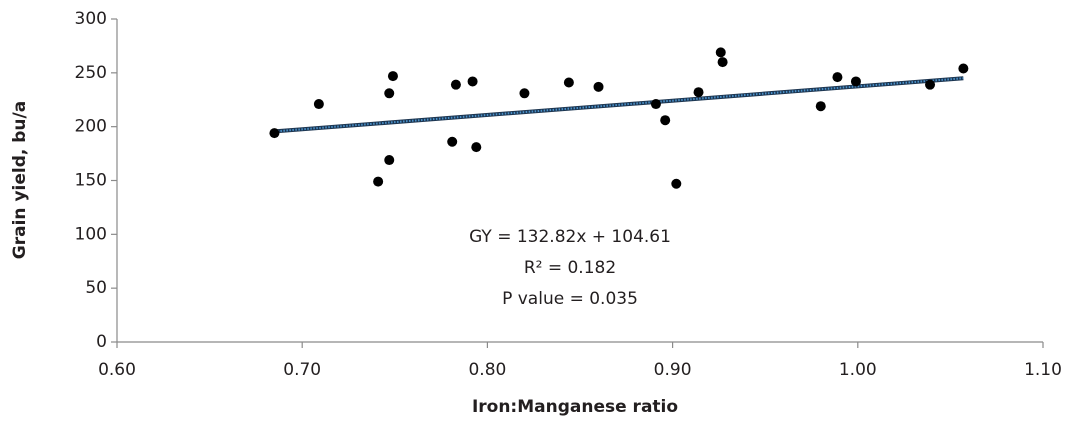 This screenshot has width=1067, height=427. Describe the element at coordinates (673, 370) in the screenshot. I see `x-tick-label: 0.90` at that location.